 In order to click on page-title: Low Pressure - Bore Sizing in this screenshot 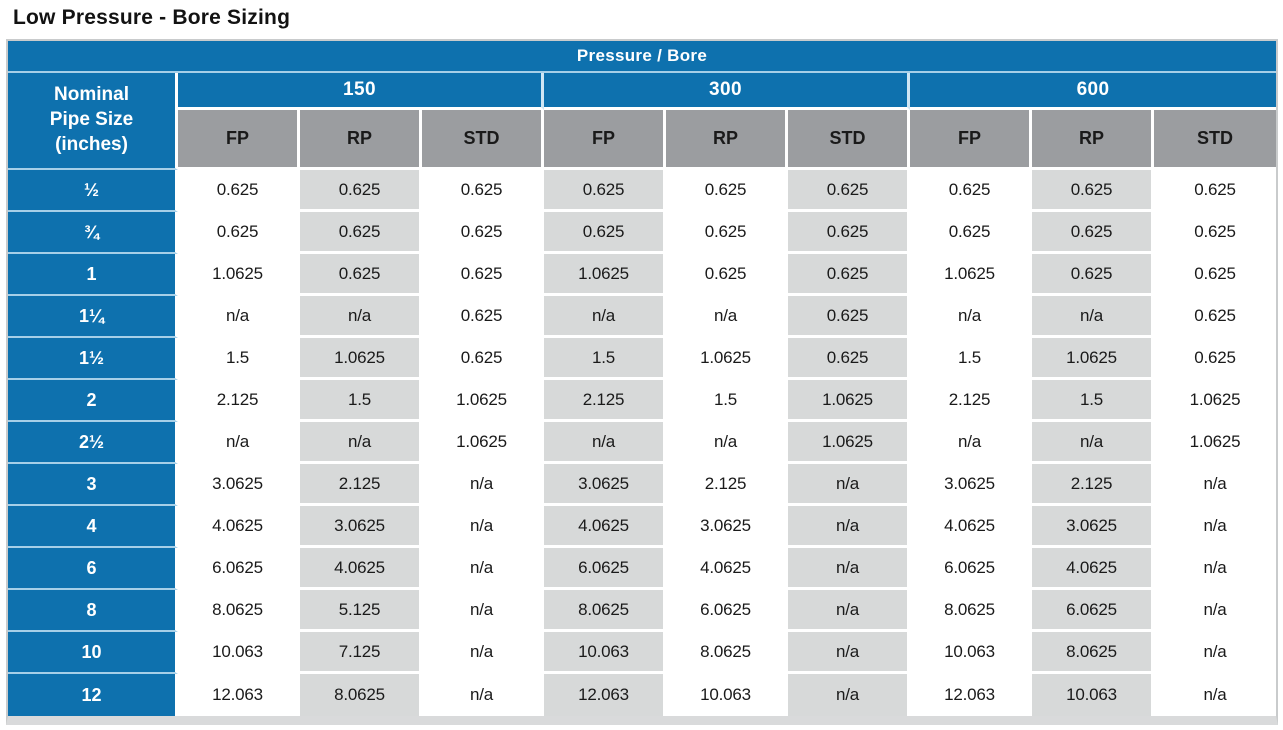, I will do `click(152, 17)`.